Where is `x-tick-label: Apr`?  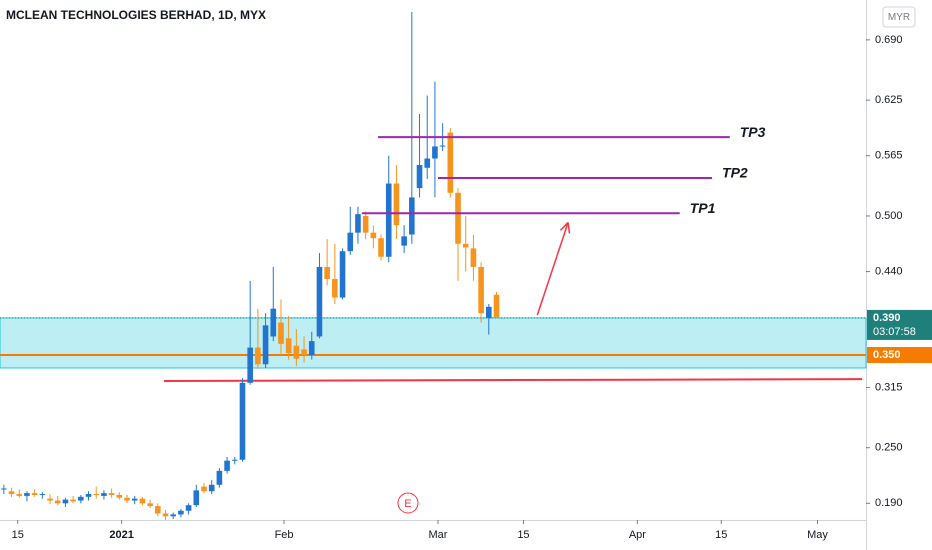 x-tick-label: Apr is located at coordinates (637, 535).